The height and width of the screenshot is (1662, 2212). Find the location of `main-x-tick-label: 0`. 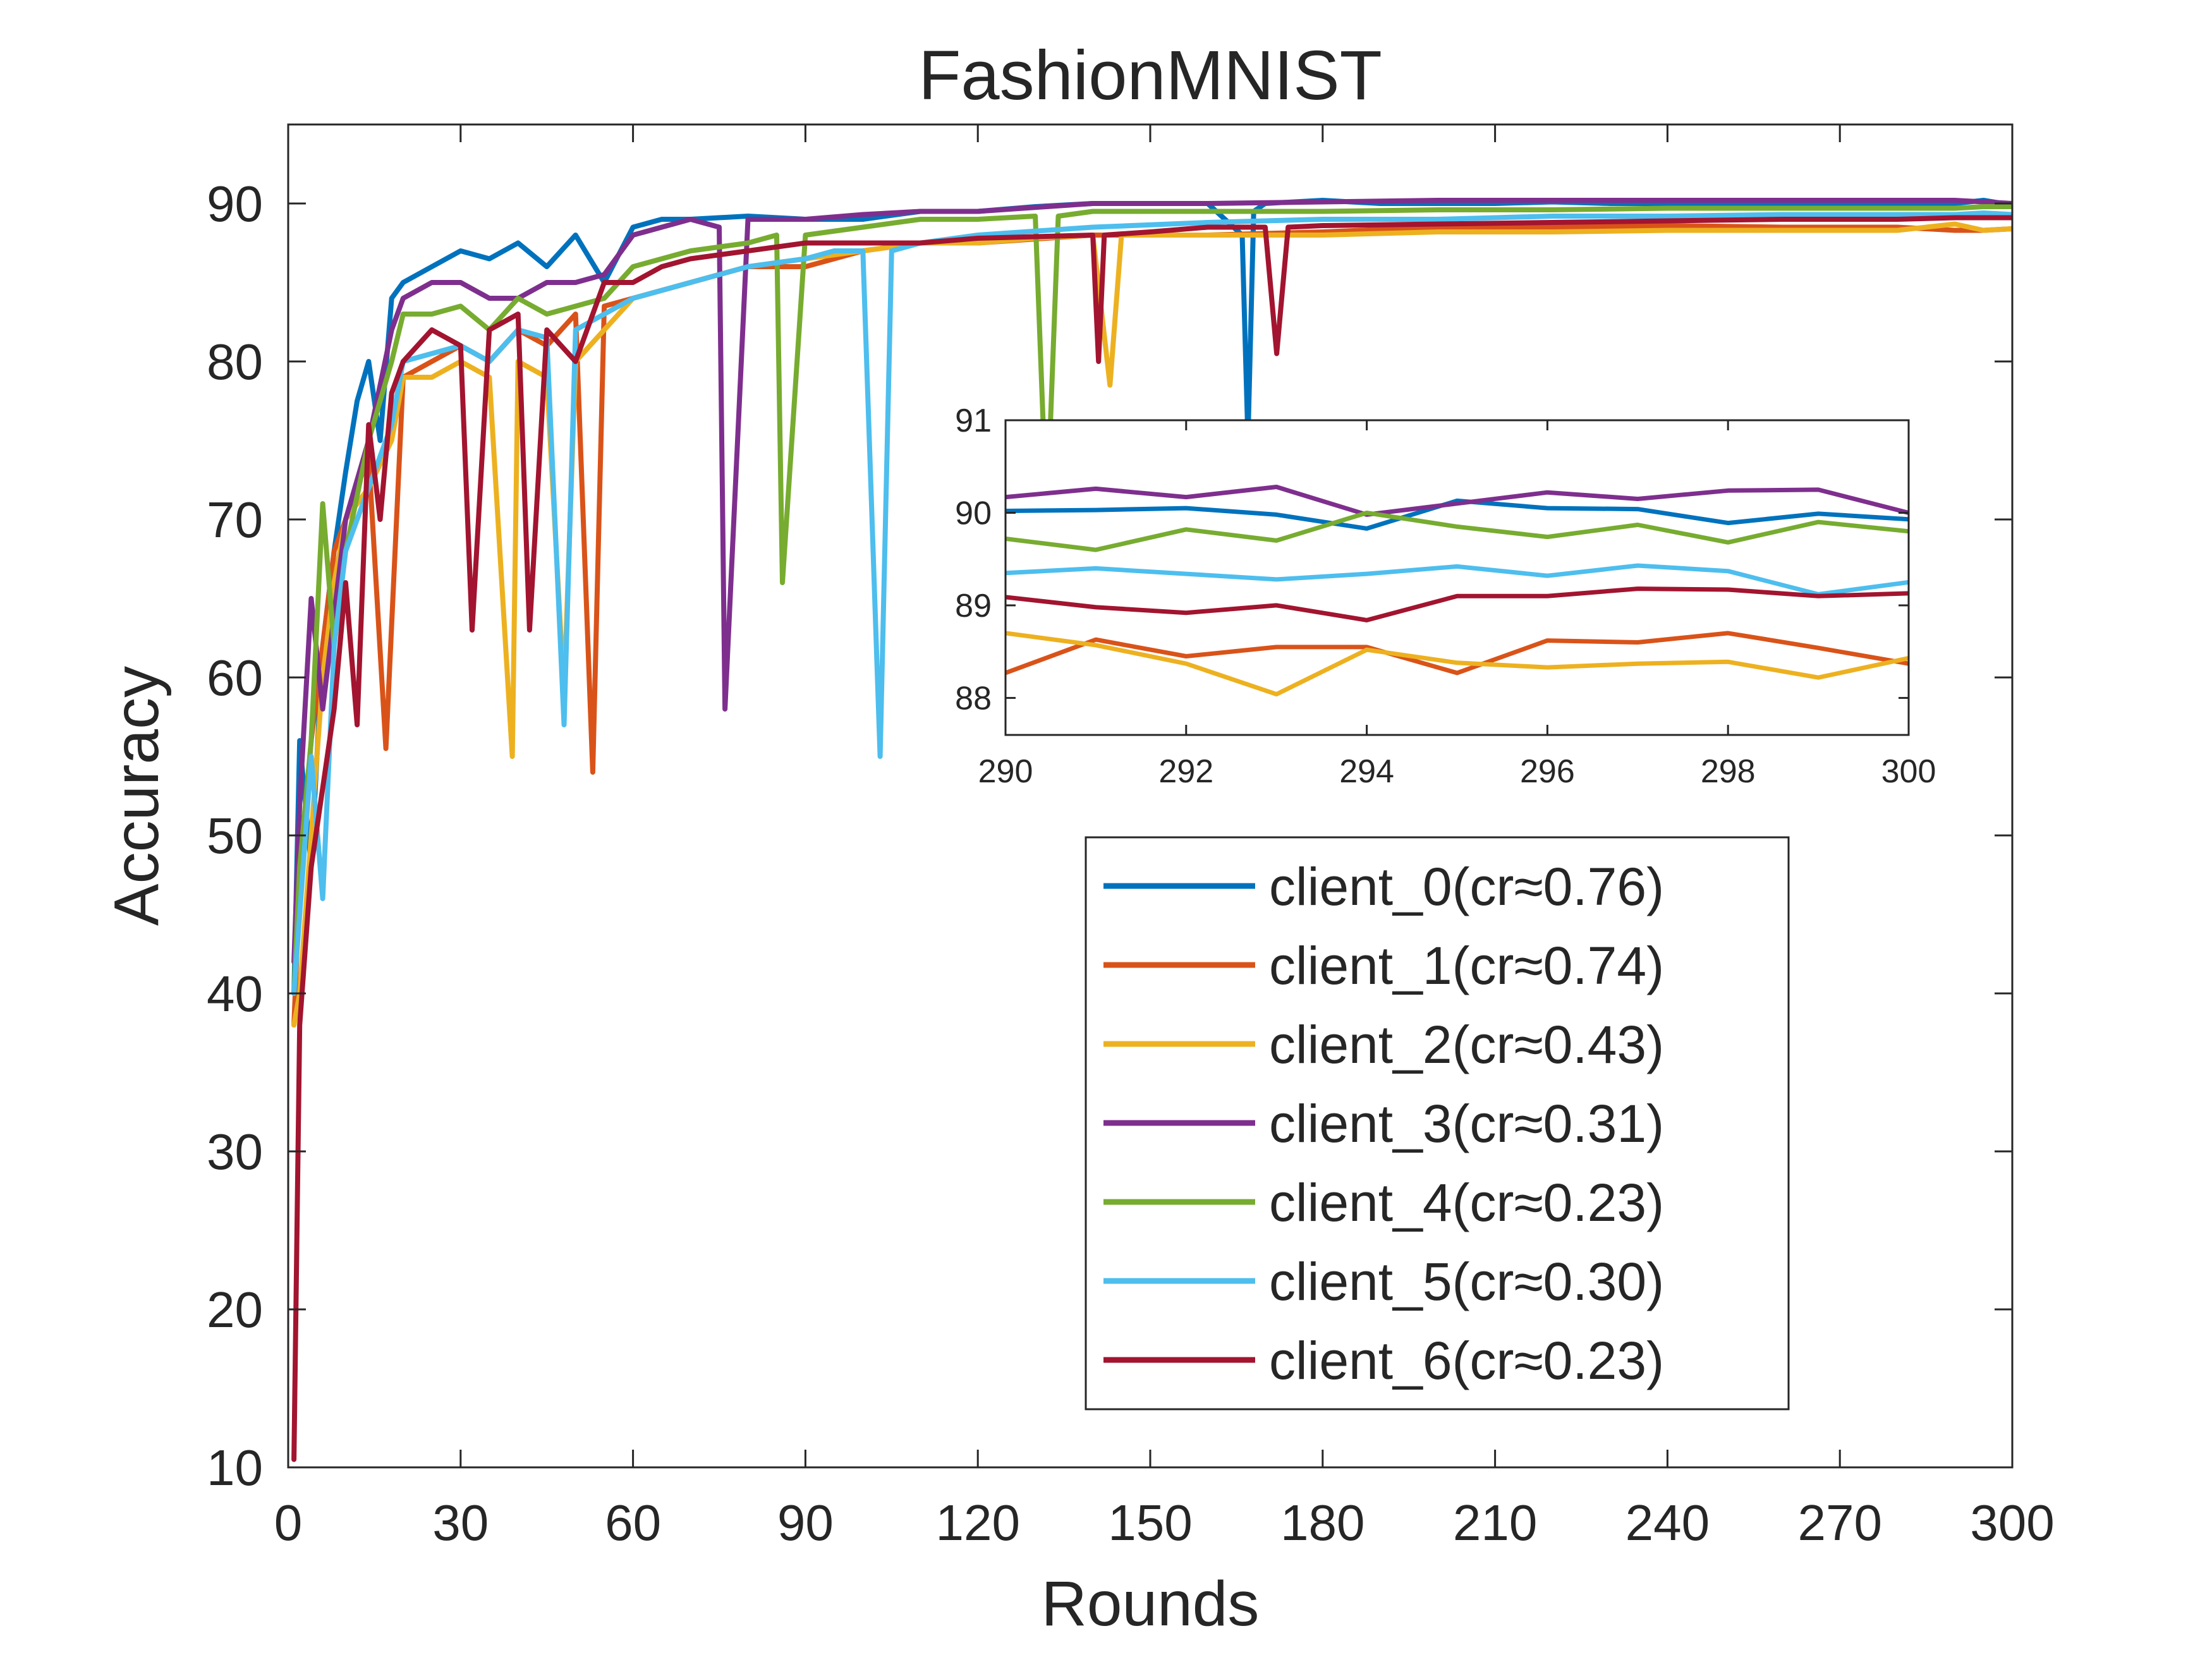

main-x-tick-label: 0 is located at coordinates (288, 1523).